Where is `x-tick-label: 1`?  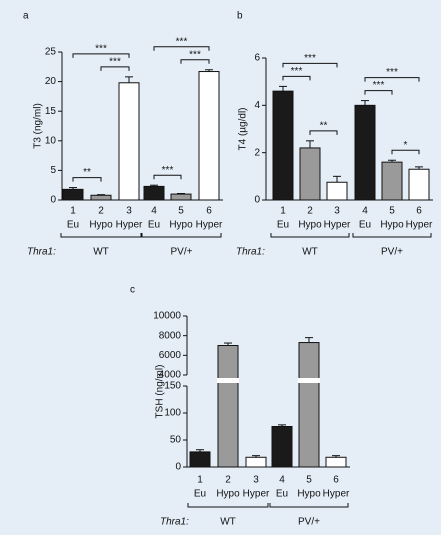 x-tick-label: 1 is located at coordinates (73, 211).